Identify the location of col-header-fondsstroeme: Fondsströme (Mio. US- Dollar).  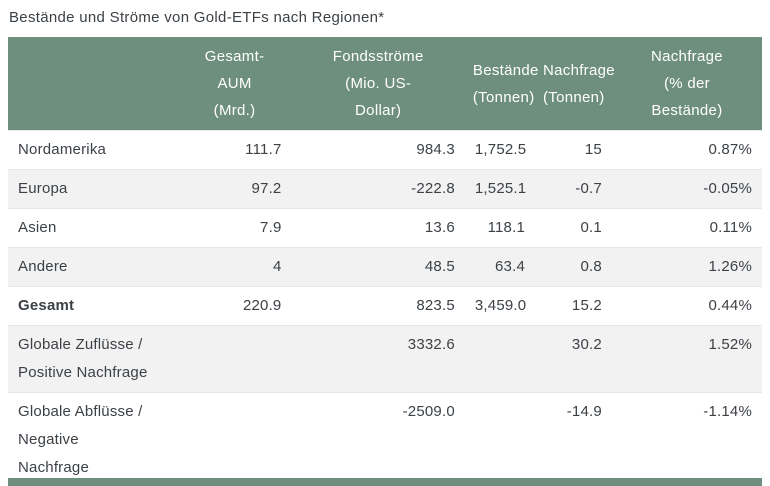
(378, 84).